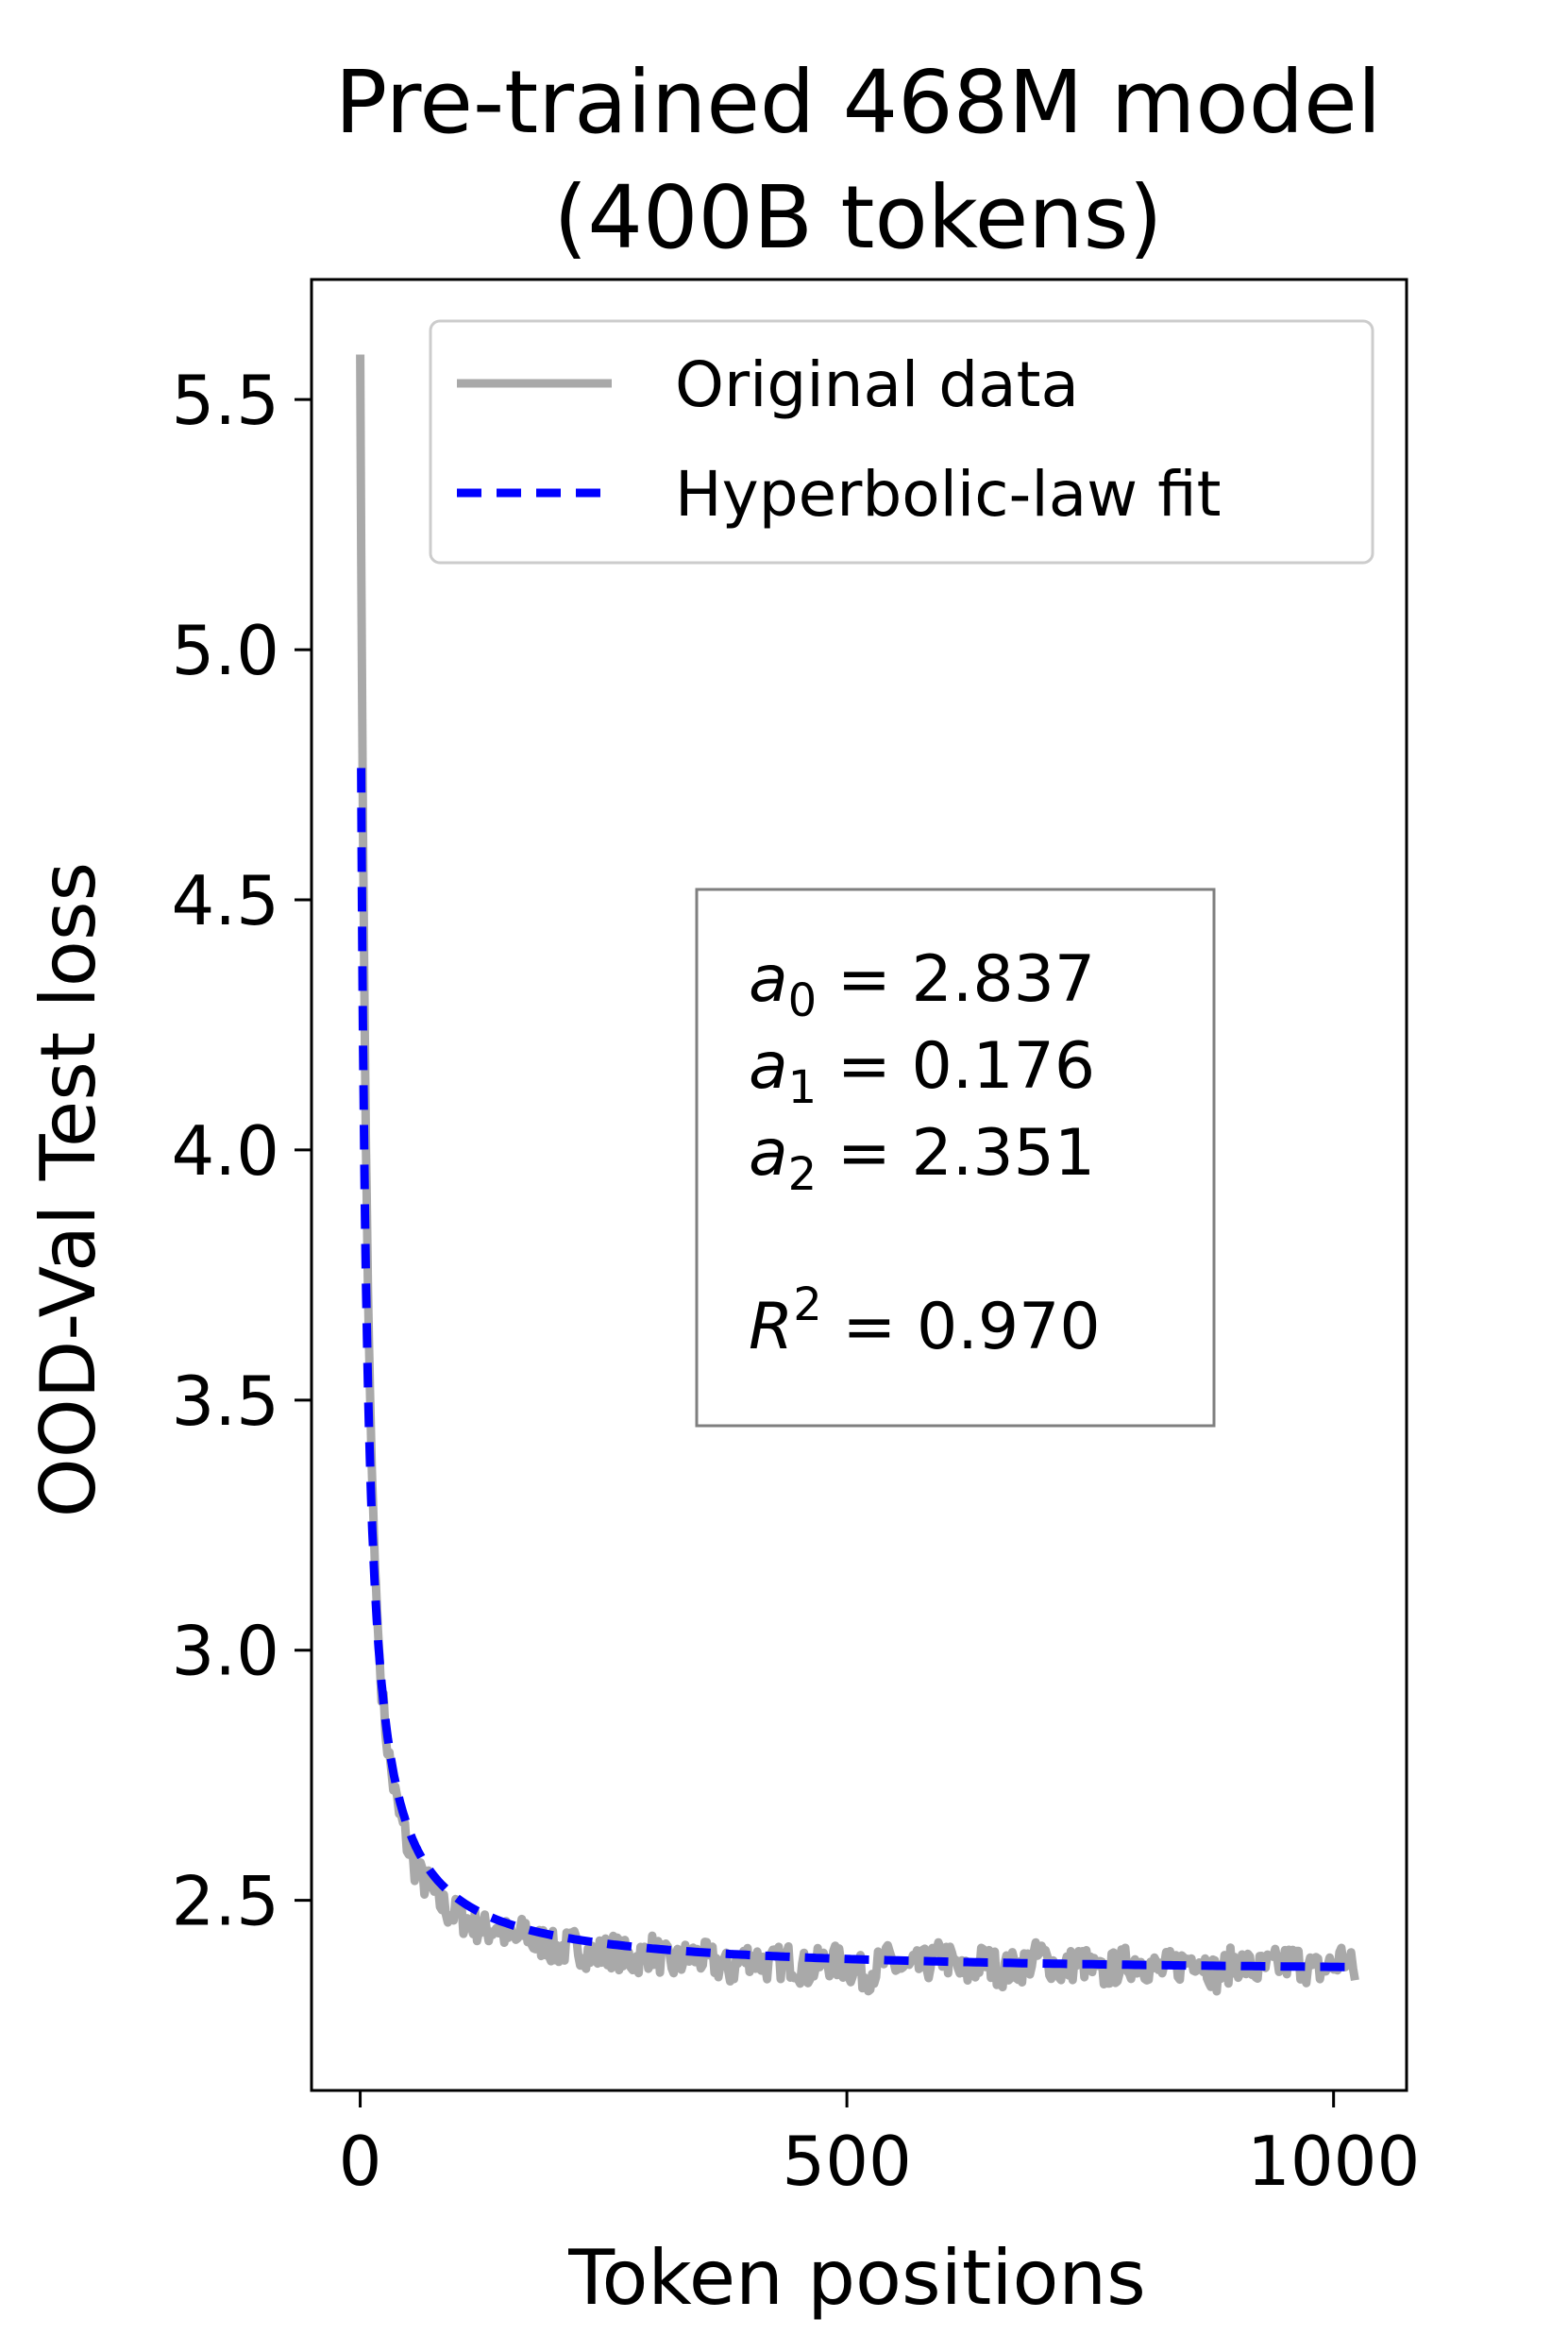 The width and height of the screenshot is (1568, 2352). Describe the element at coordinates (1003, 979) in the screenshot. I see `stat-a0-value: 2.837` at that location.